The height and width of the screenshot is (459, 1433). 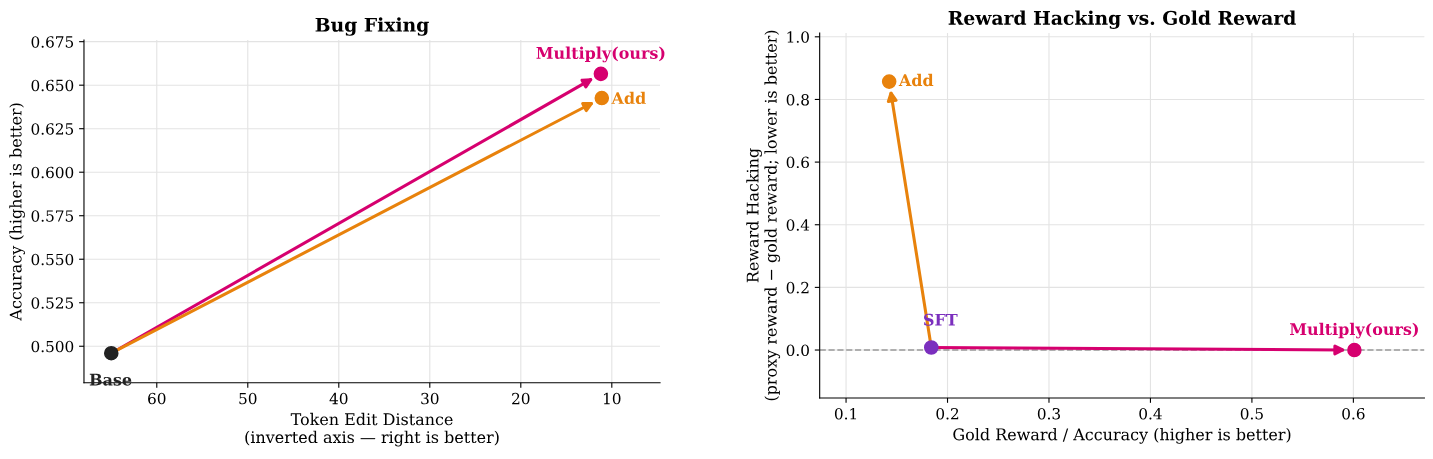 I want to click on x-tick-label: 50, so click(x=248, y=398).